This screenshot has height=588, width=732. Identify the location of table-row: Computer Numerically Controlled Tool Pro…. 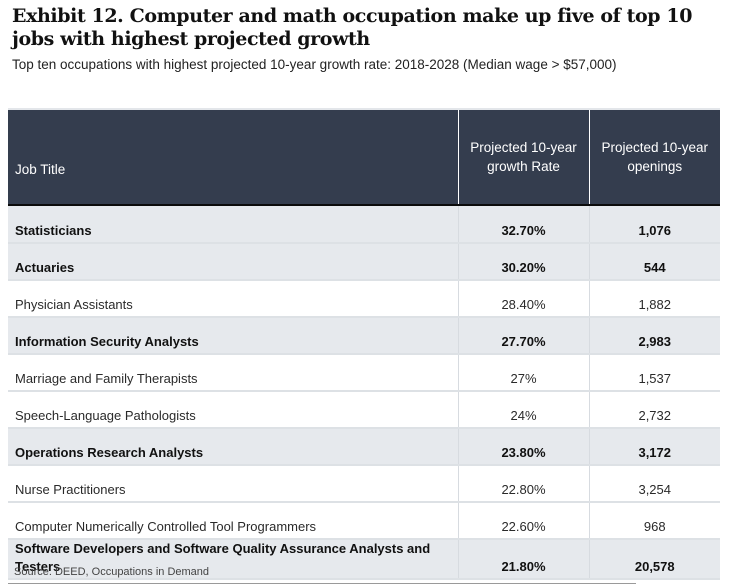
(364, 521).